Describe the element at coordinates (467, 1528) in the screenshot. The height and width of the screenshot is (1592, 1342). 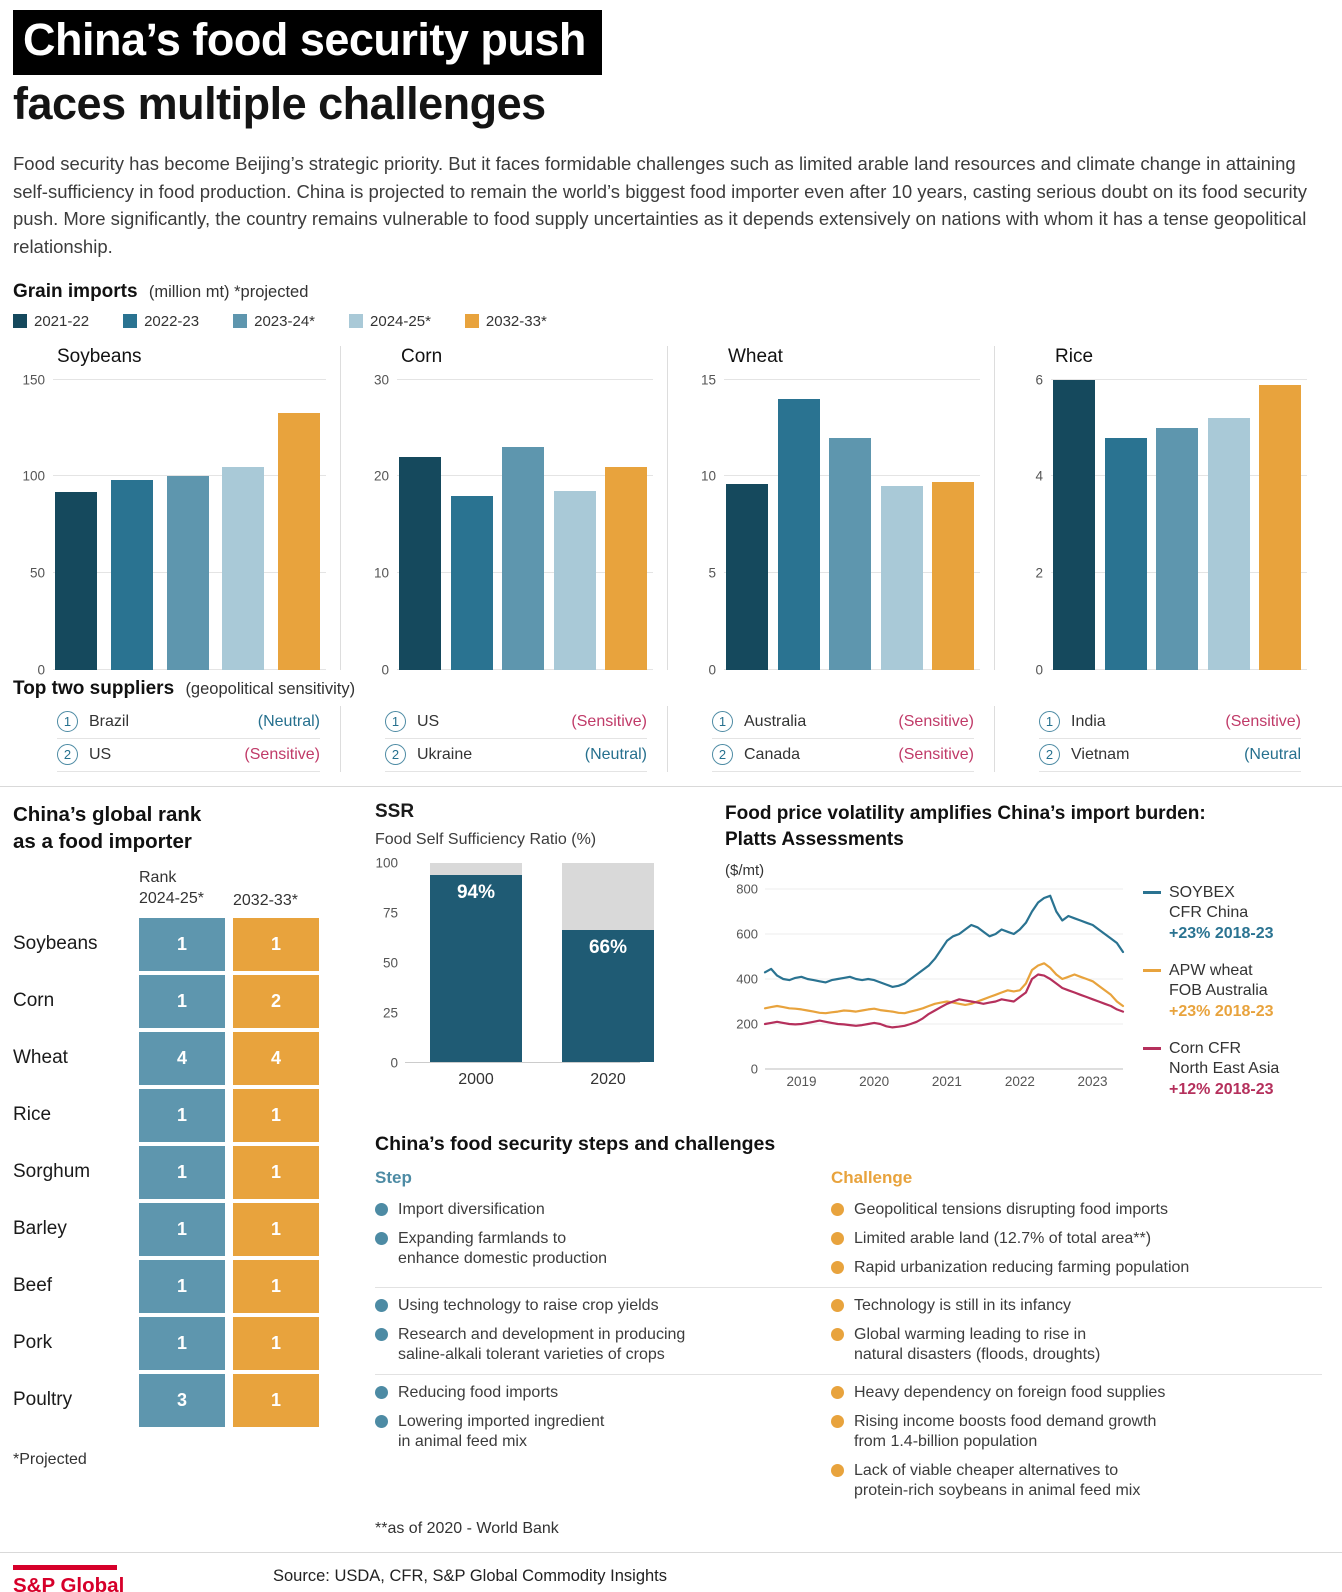
I see `worldbank-footnote: **as of 2020 - World Bank` at that location.